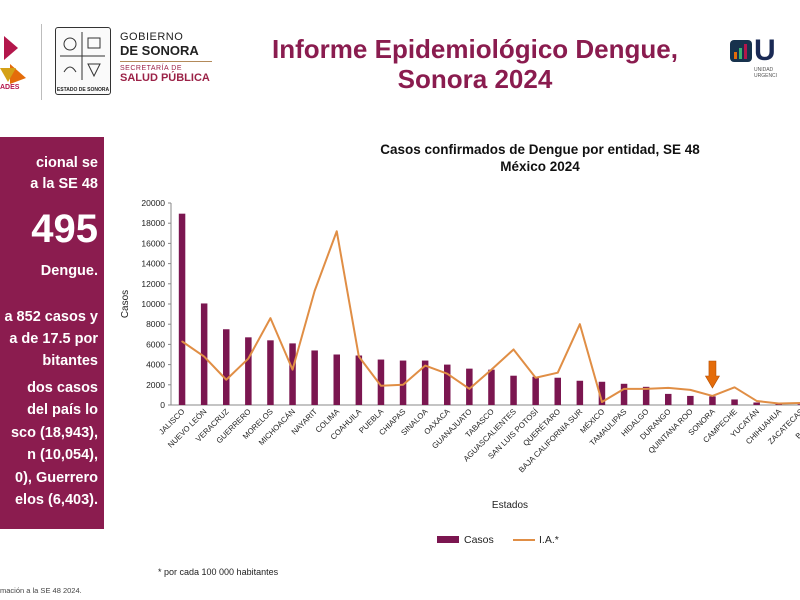 The width and height of the screenshot is (800, 600). I want to click on summary-big-number: 495, so click(64, 229).